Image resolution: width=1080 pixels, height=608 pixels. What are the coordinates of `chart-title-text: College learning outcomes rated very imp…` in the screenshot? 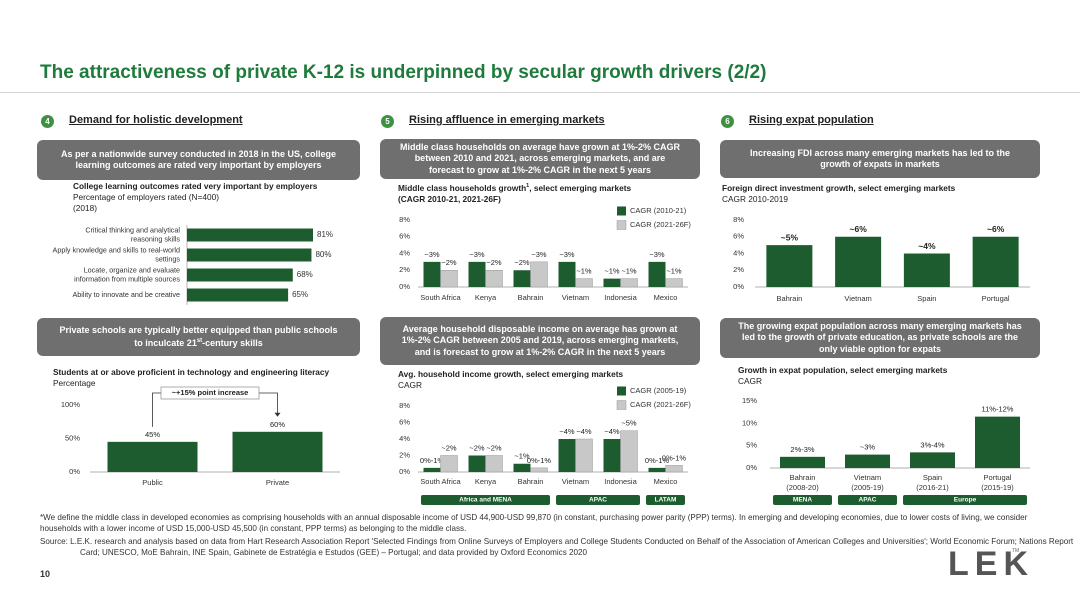 It's located at (195, 186).